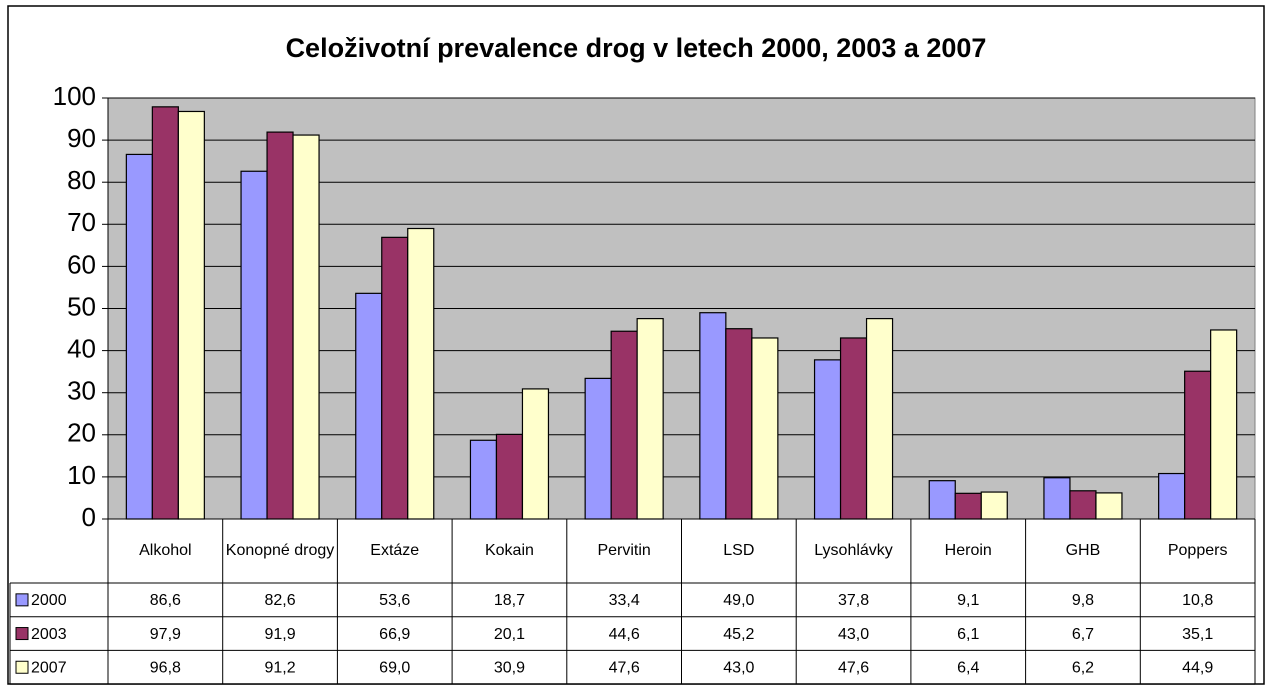  I want to click on x-tick-label-box: GHB, so click(1083, 550).